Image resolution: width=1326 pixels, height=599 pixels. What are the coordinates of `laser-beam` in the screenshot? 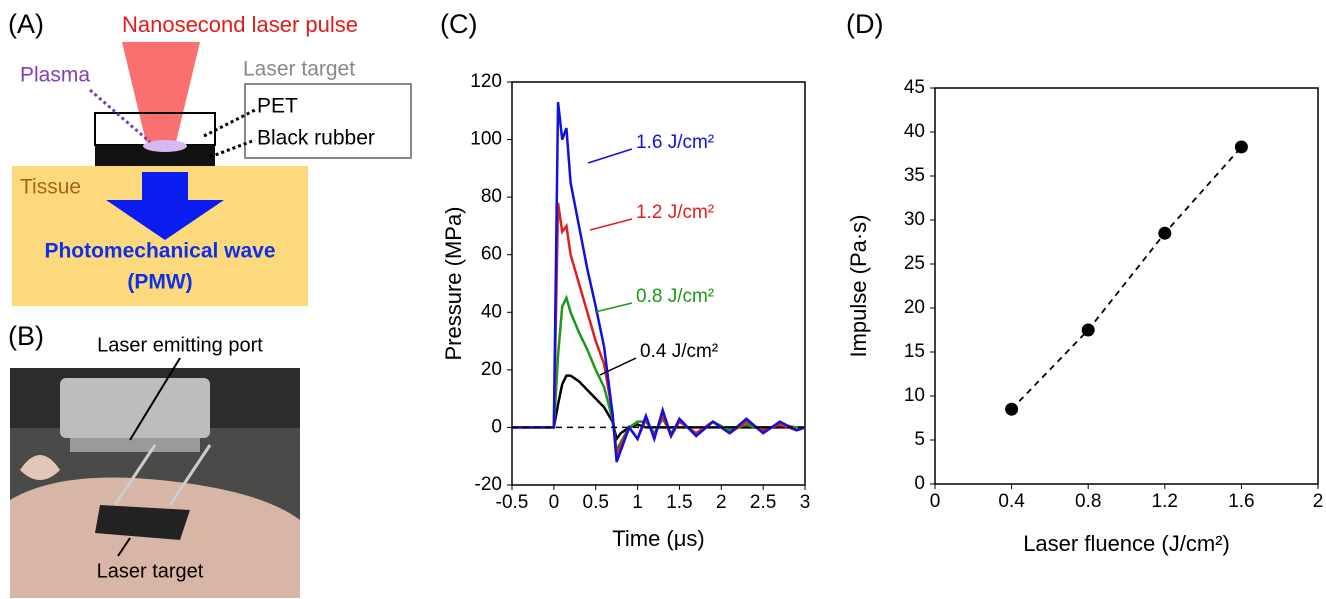 It's located at (161, 92).